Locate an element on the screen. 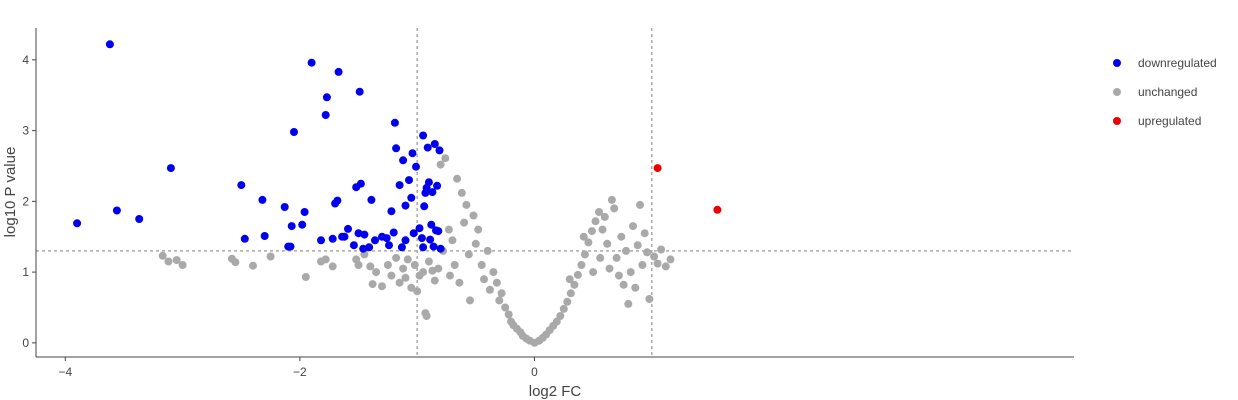 The width and height of the screenshot is (1238, 400). legend-item-unchanged: unchanged is located at coordinates (1155, 92).